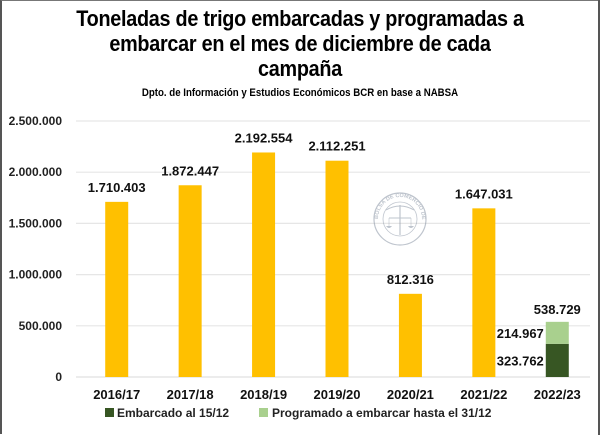  I want to click on data-label: 2.192.554, so click(264, 137).